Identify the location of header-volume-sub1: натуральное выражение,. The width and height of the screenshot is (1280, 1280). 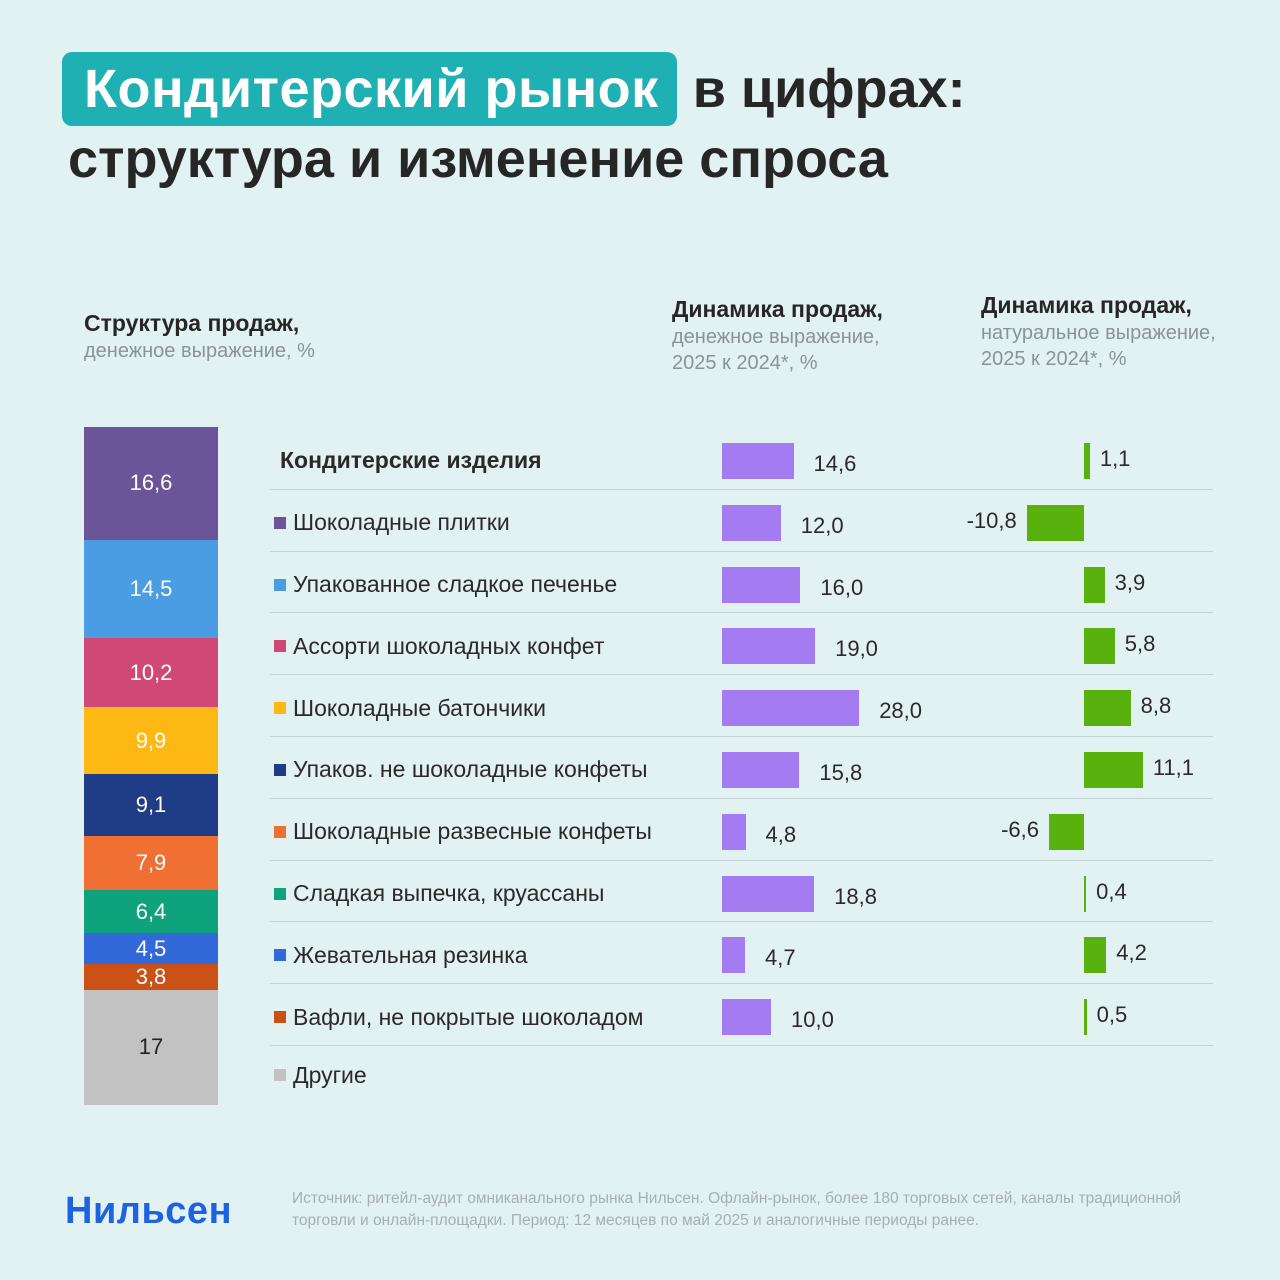
(1098, 333).